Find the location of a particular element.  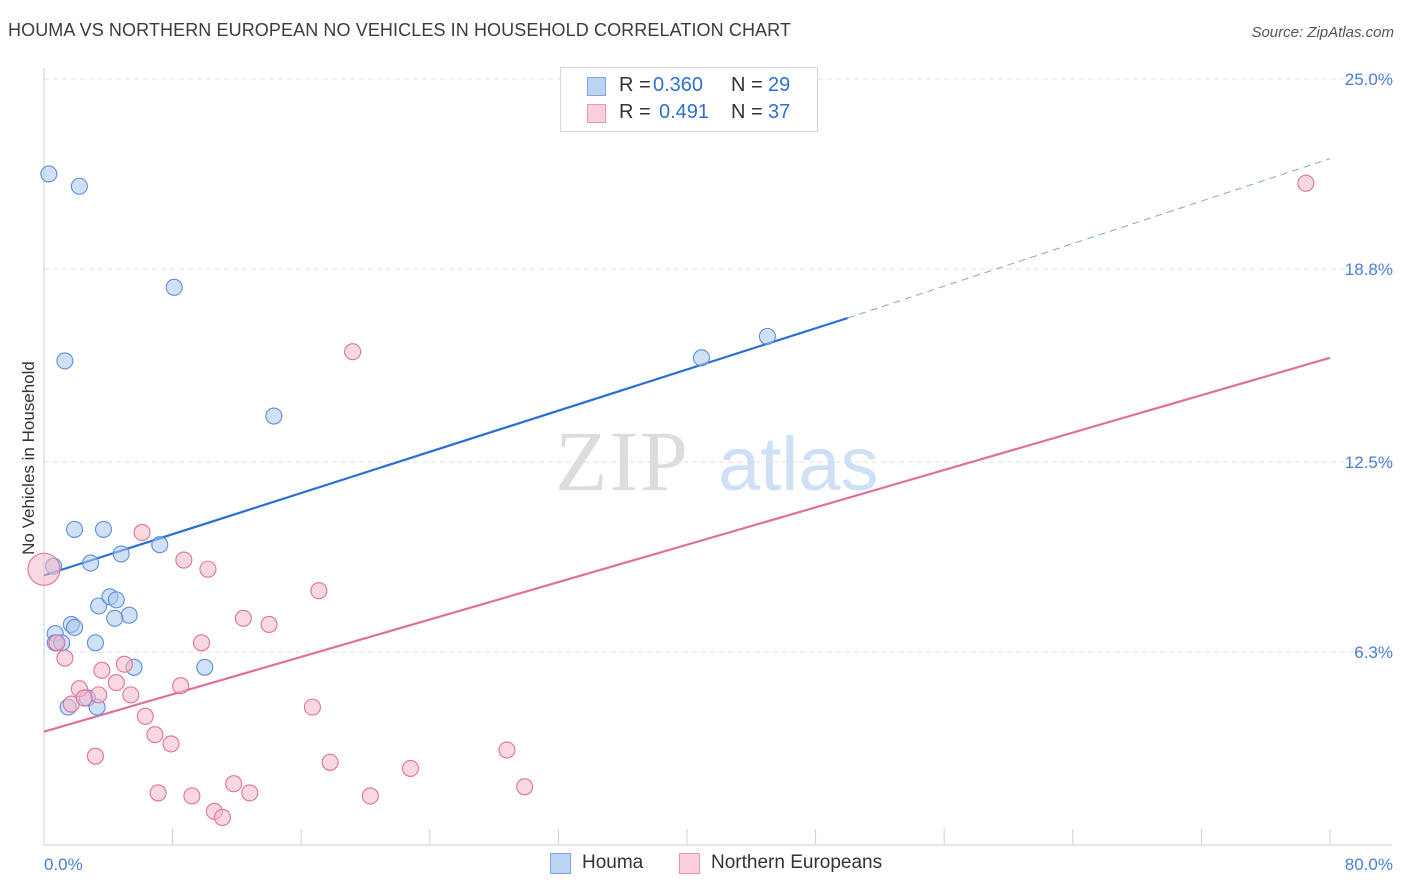

bottom-legend-label-northern-europeans: Northern Europeans is located at coordinates (797, 862).